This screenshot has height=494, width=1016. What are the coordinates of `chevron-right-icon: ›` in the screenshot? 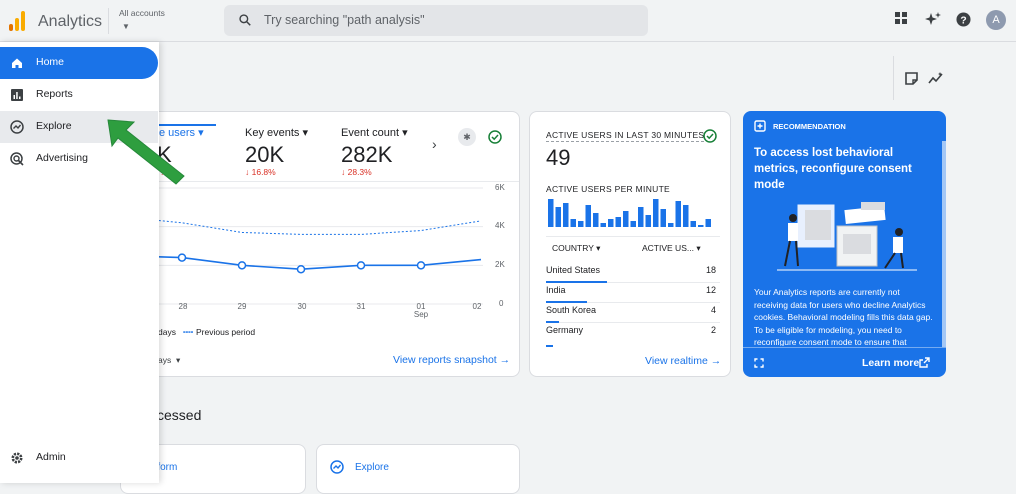 It's located at (434, 144).